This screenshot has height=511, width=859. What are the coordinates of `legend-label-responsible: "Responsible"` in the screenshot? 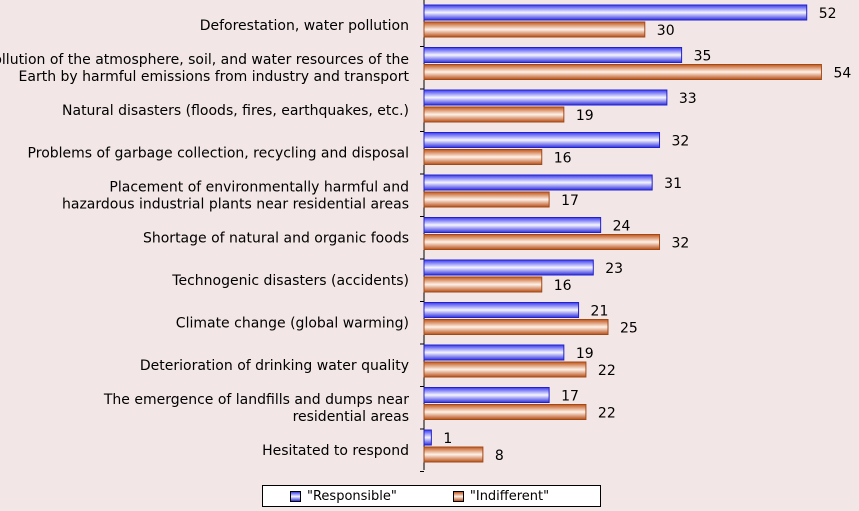 It's located at (352, 496).